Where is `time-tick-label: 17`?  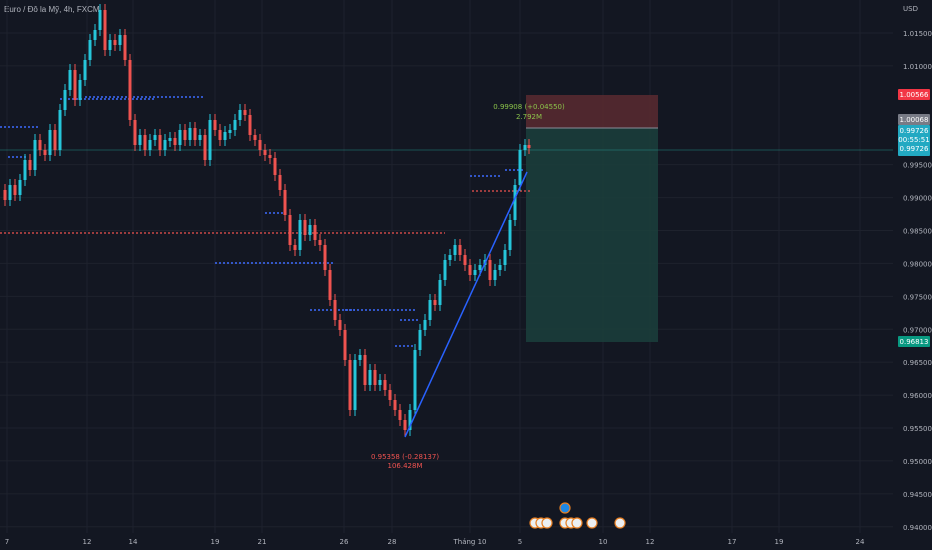 time-tick-label: 17 is located at coordinates (732, 542).